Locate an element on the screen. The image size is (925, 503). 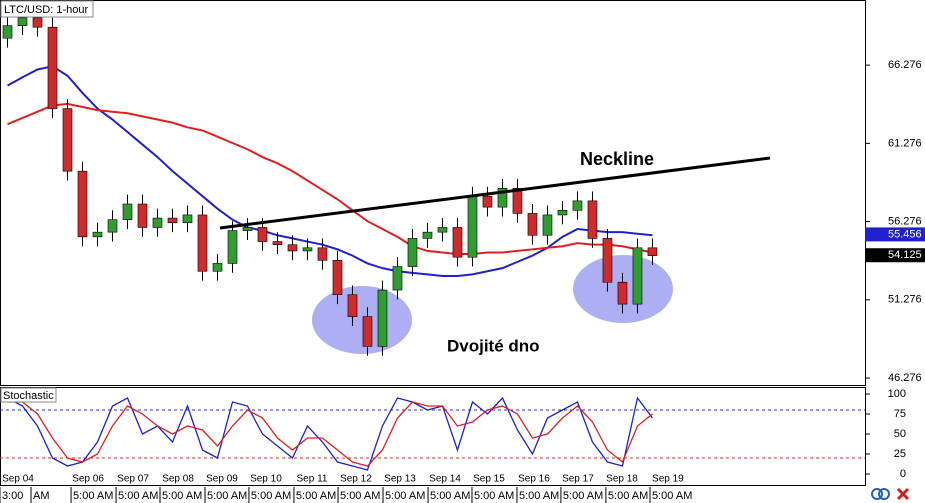
y-tick-label: 66.276 is located at coordinates (905, 65).